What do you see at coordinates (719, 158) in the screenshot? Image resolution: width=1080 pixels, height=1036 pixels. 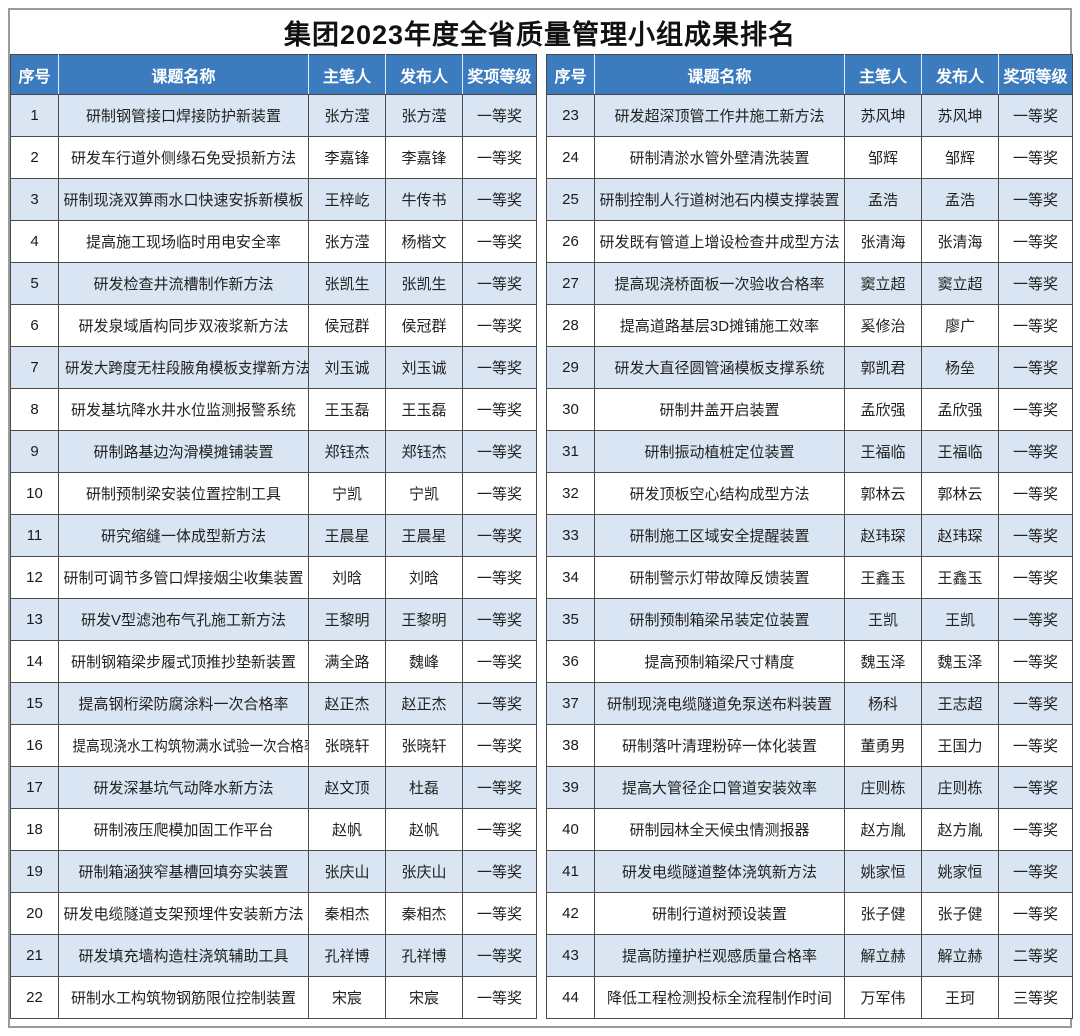 I see `cell-topic-text: 研制清淤水管外壁清洗装置` at bounding box center [719, 158].